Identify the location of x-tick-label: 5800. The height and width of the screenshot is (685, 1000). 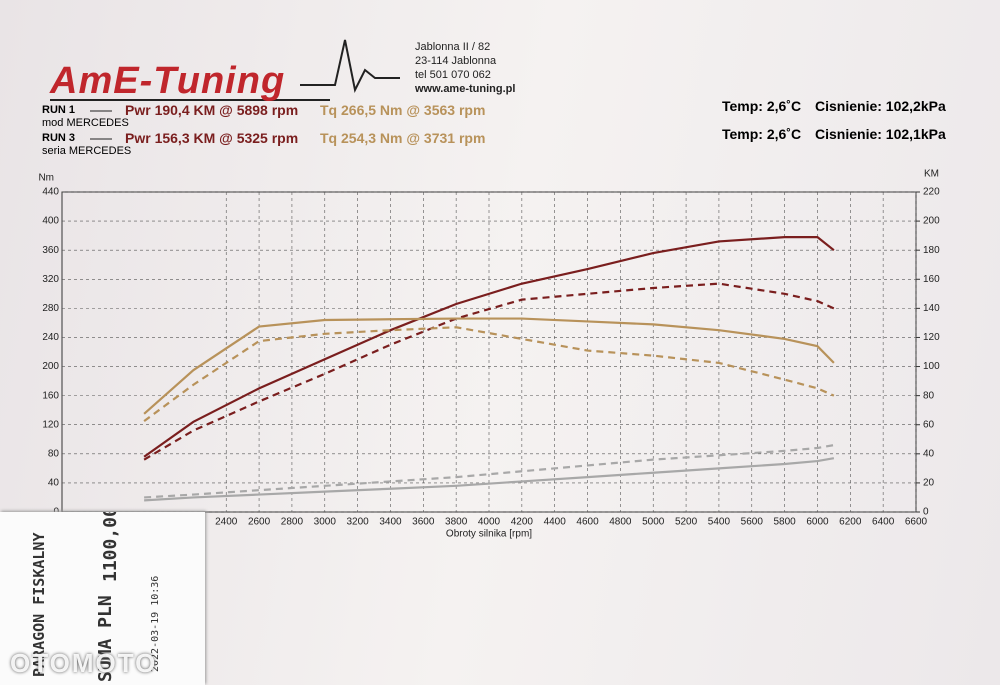
(784, 522).